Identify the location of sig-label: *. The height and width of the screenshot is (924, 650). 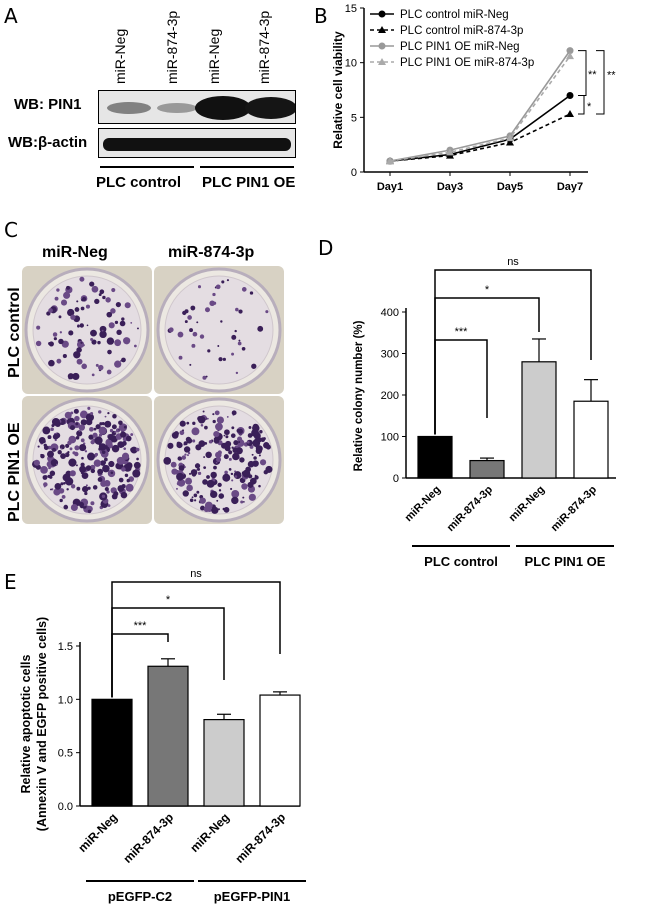
(589, 107).